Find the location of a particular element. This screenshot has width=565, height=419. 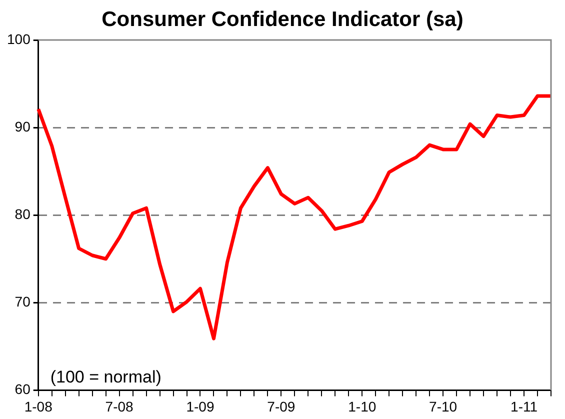

y-tick-label: 90 is located at coordinates (22, 126).